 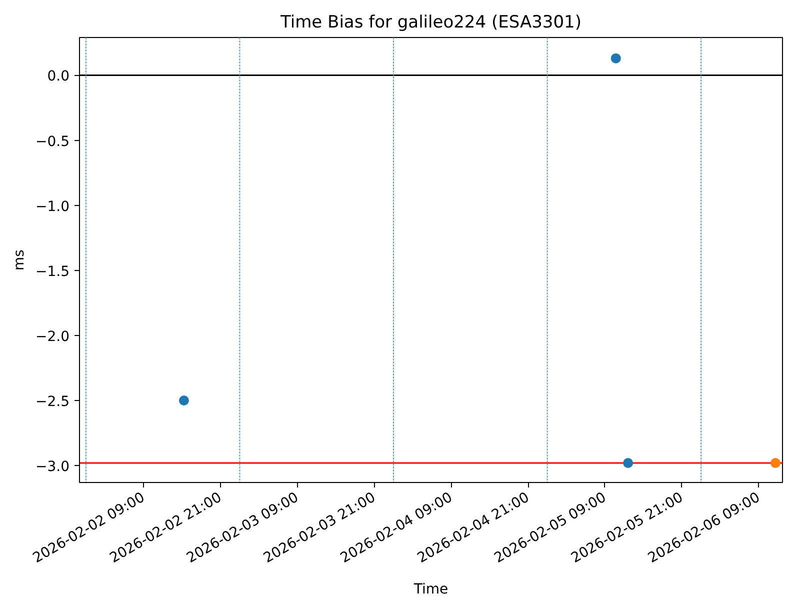 I want to click on y-tick-label: −3.0, so click(x=53, y=467).